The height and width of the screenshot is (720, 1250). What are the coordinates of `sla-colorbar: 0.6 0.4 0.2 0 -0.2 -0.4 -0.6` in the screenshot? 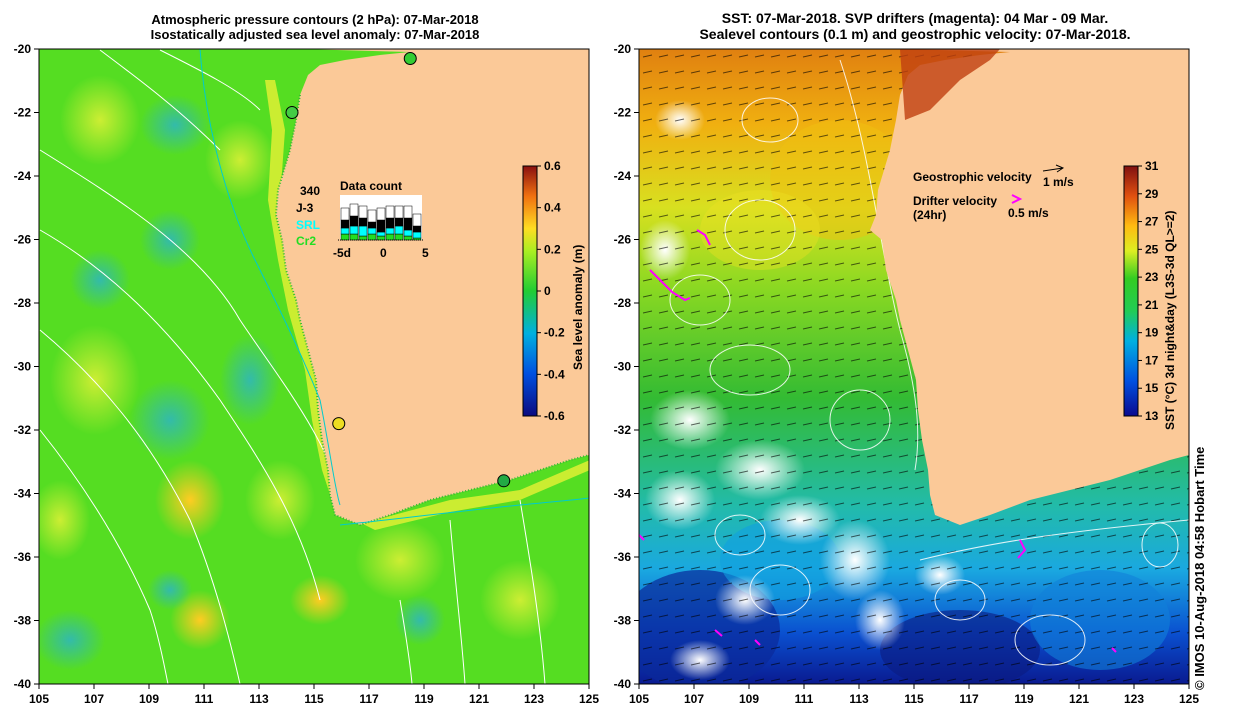 It's located at (543, 291).